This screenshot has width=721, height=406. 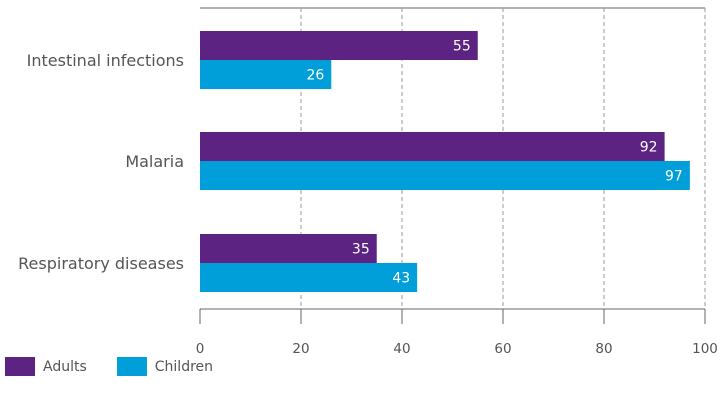 I want to click on value-label-children-1: 97, so click(x=674, y=177).